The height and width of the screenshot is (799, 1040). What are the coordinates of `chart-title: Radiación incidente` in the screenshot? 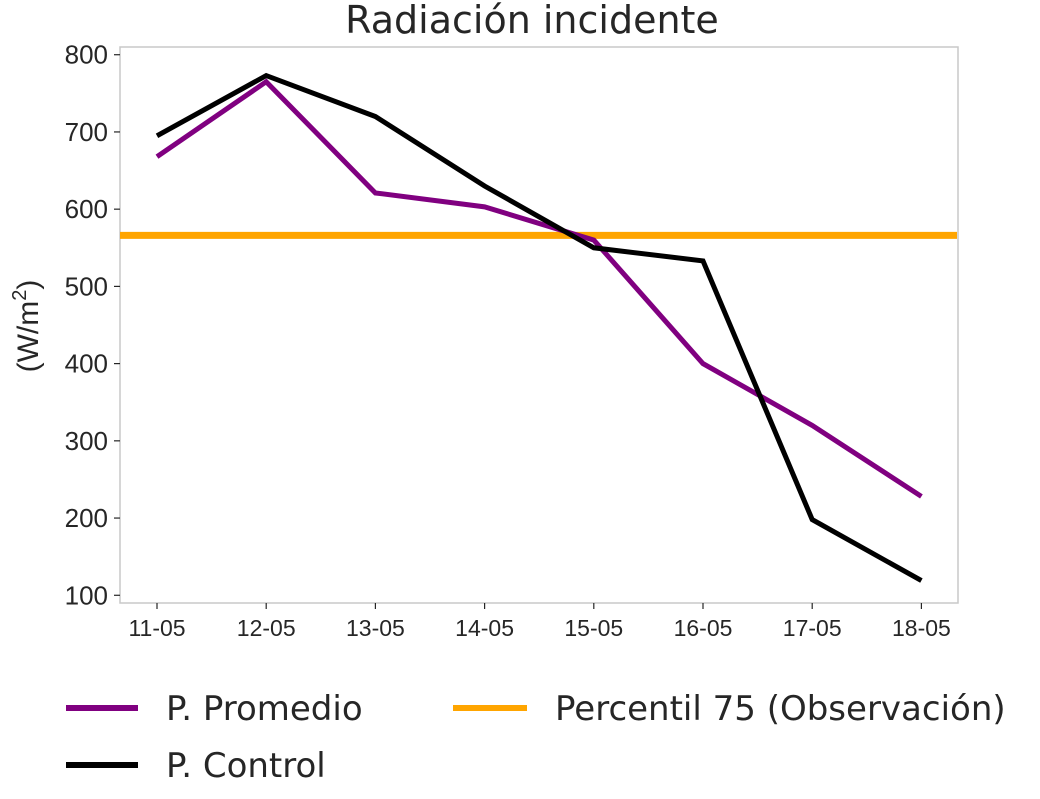 It's located at (532, 21).